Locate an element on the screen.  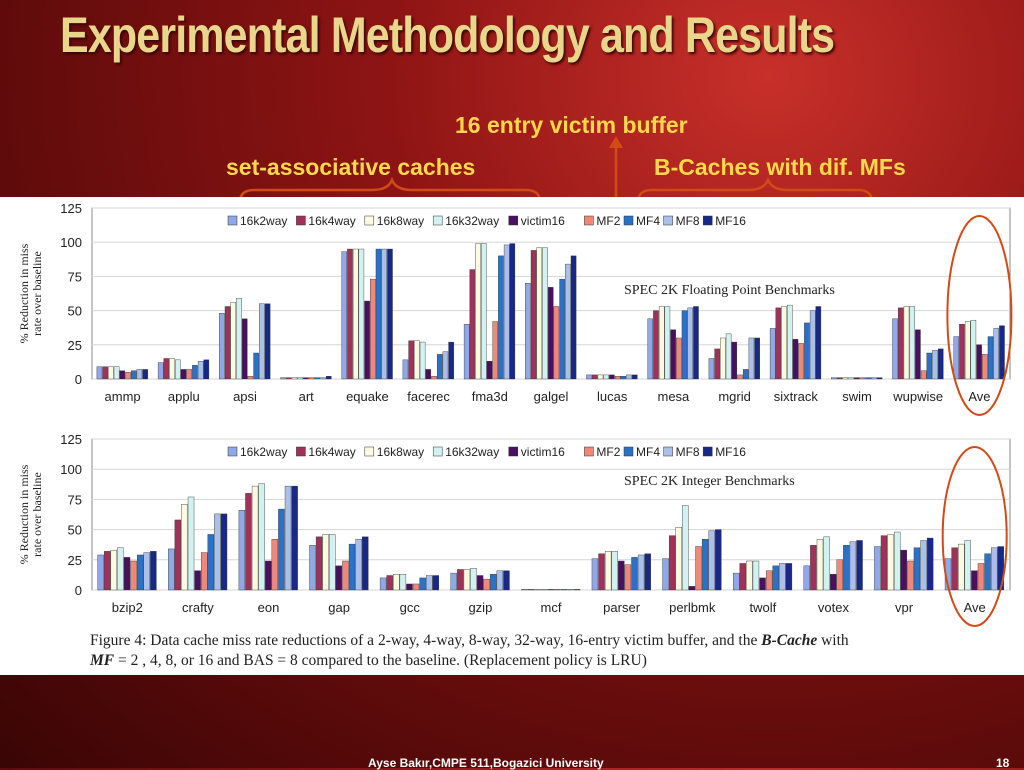
bar-16k4way-Ave is located at coordinates (962, 352).